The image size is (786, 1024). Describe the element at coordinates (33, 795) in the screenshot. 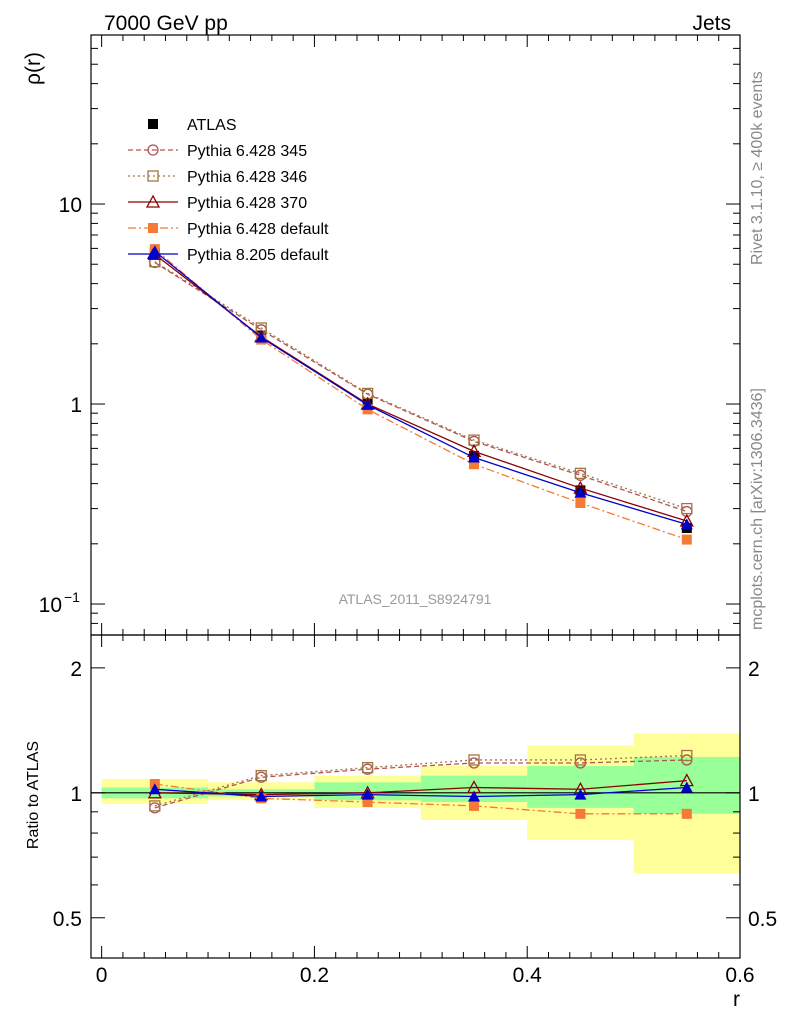

I see `ratio-y-axis-label: Ratio to ATLAS` at that location.